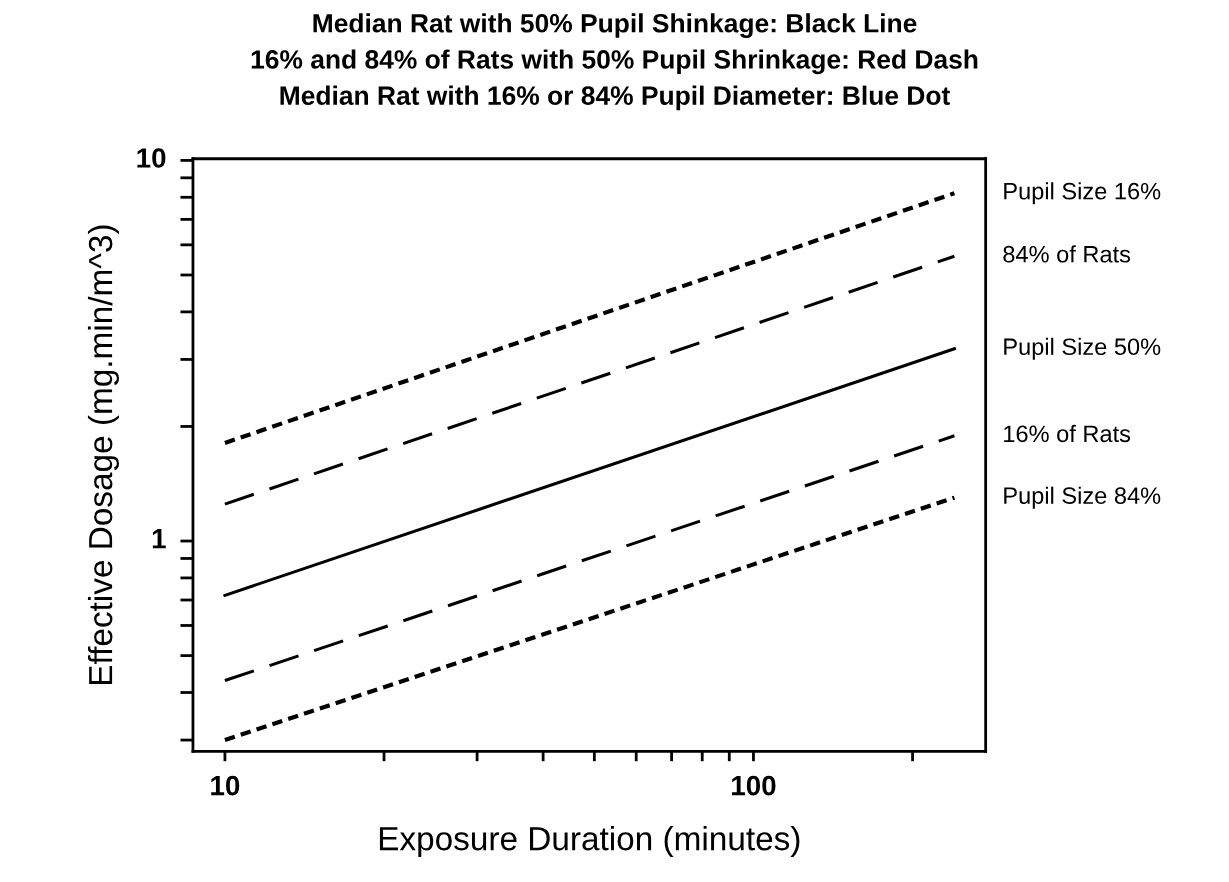  I want to click on x-axis-title: Exposure Duration (minutes), so click(589, 841).